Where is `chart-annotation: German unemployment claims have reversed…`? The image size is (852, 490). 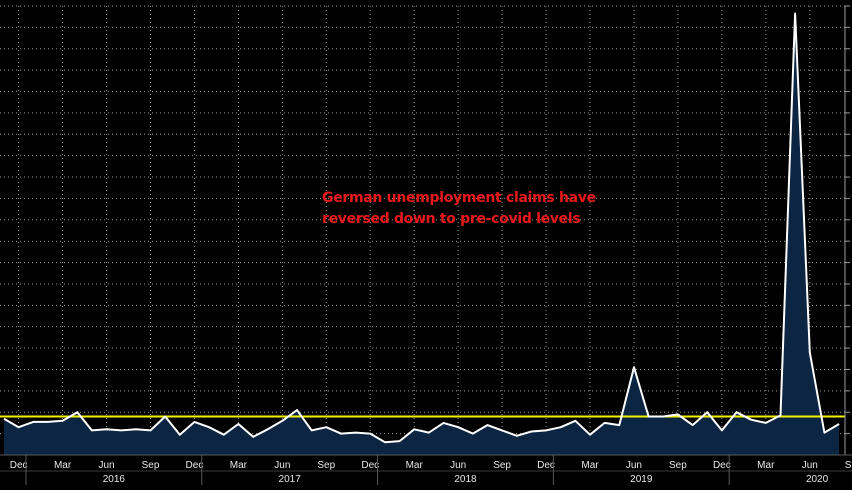
chart-annotation: German unemployment claims have reversed… is located at coordinates (472, 209).